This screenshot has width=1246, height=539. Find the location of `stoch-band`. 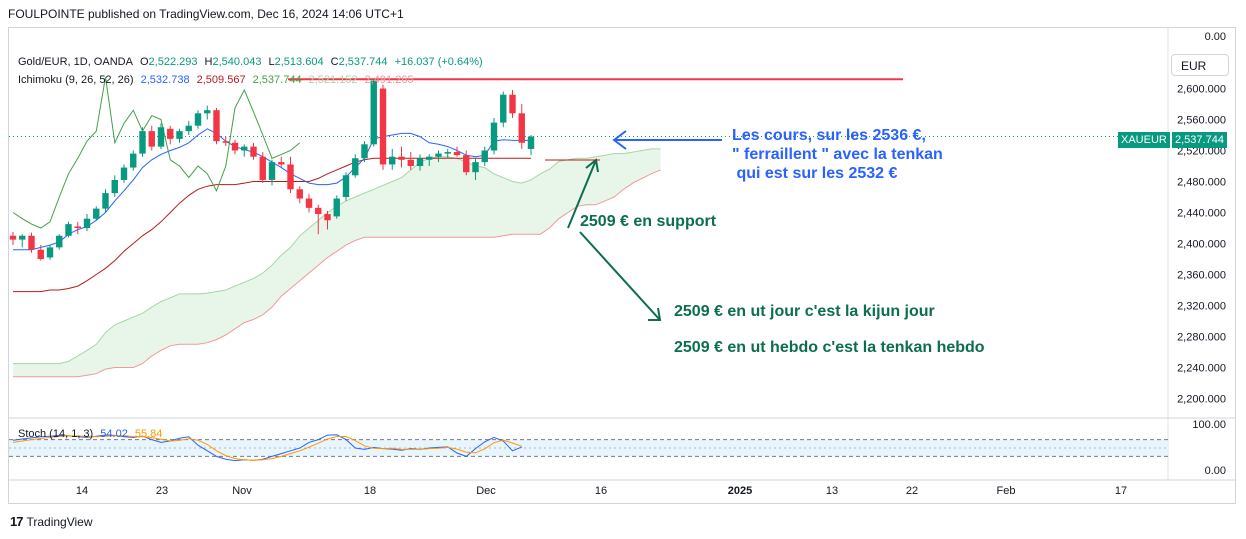

stoch-band is located at coordinates (588, 448).